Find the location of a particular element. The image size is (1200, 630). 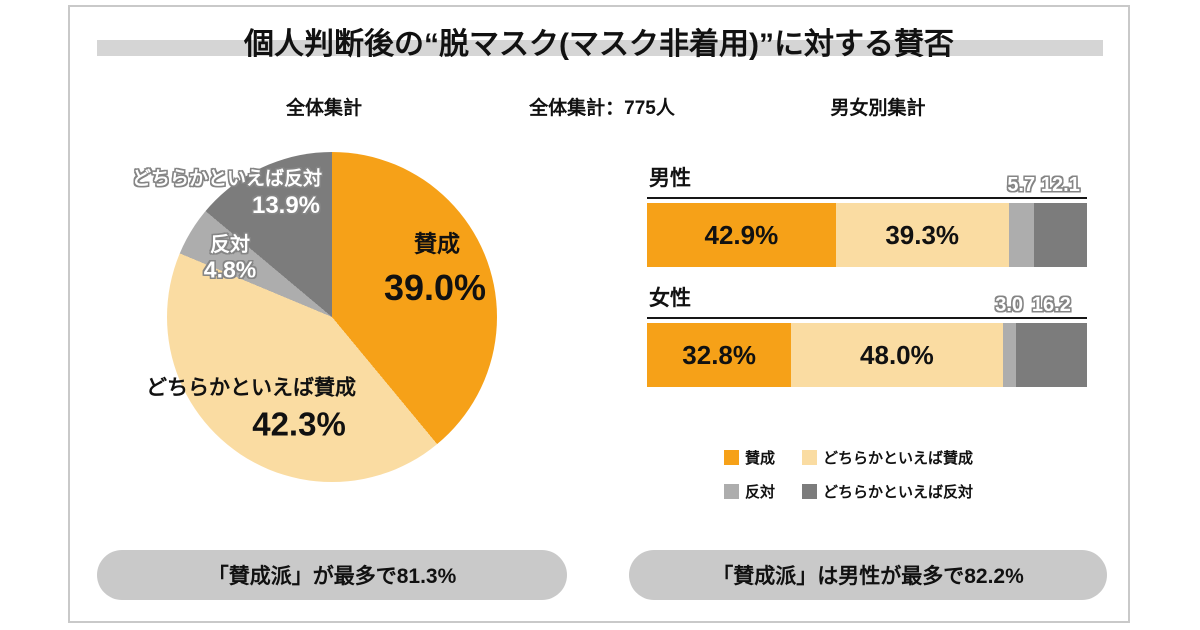

pie-chart is located at coordinates (332, 317).